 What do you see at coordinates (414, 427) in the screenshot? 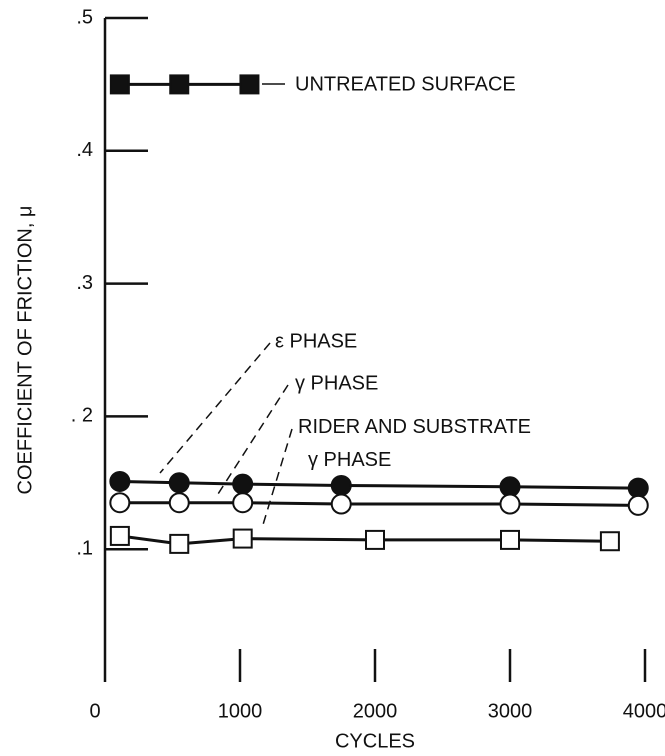
I see `label-line: RIDER AND SUBSTRATE` at bounding box center [414, 427].